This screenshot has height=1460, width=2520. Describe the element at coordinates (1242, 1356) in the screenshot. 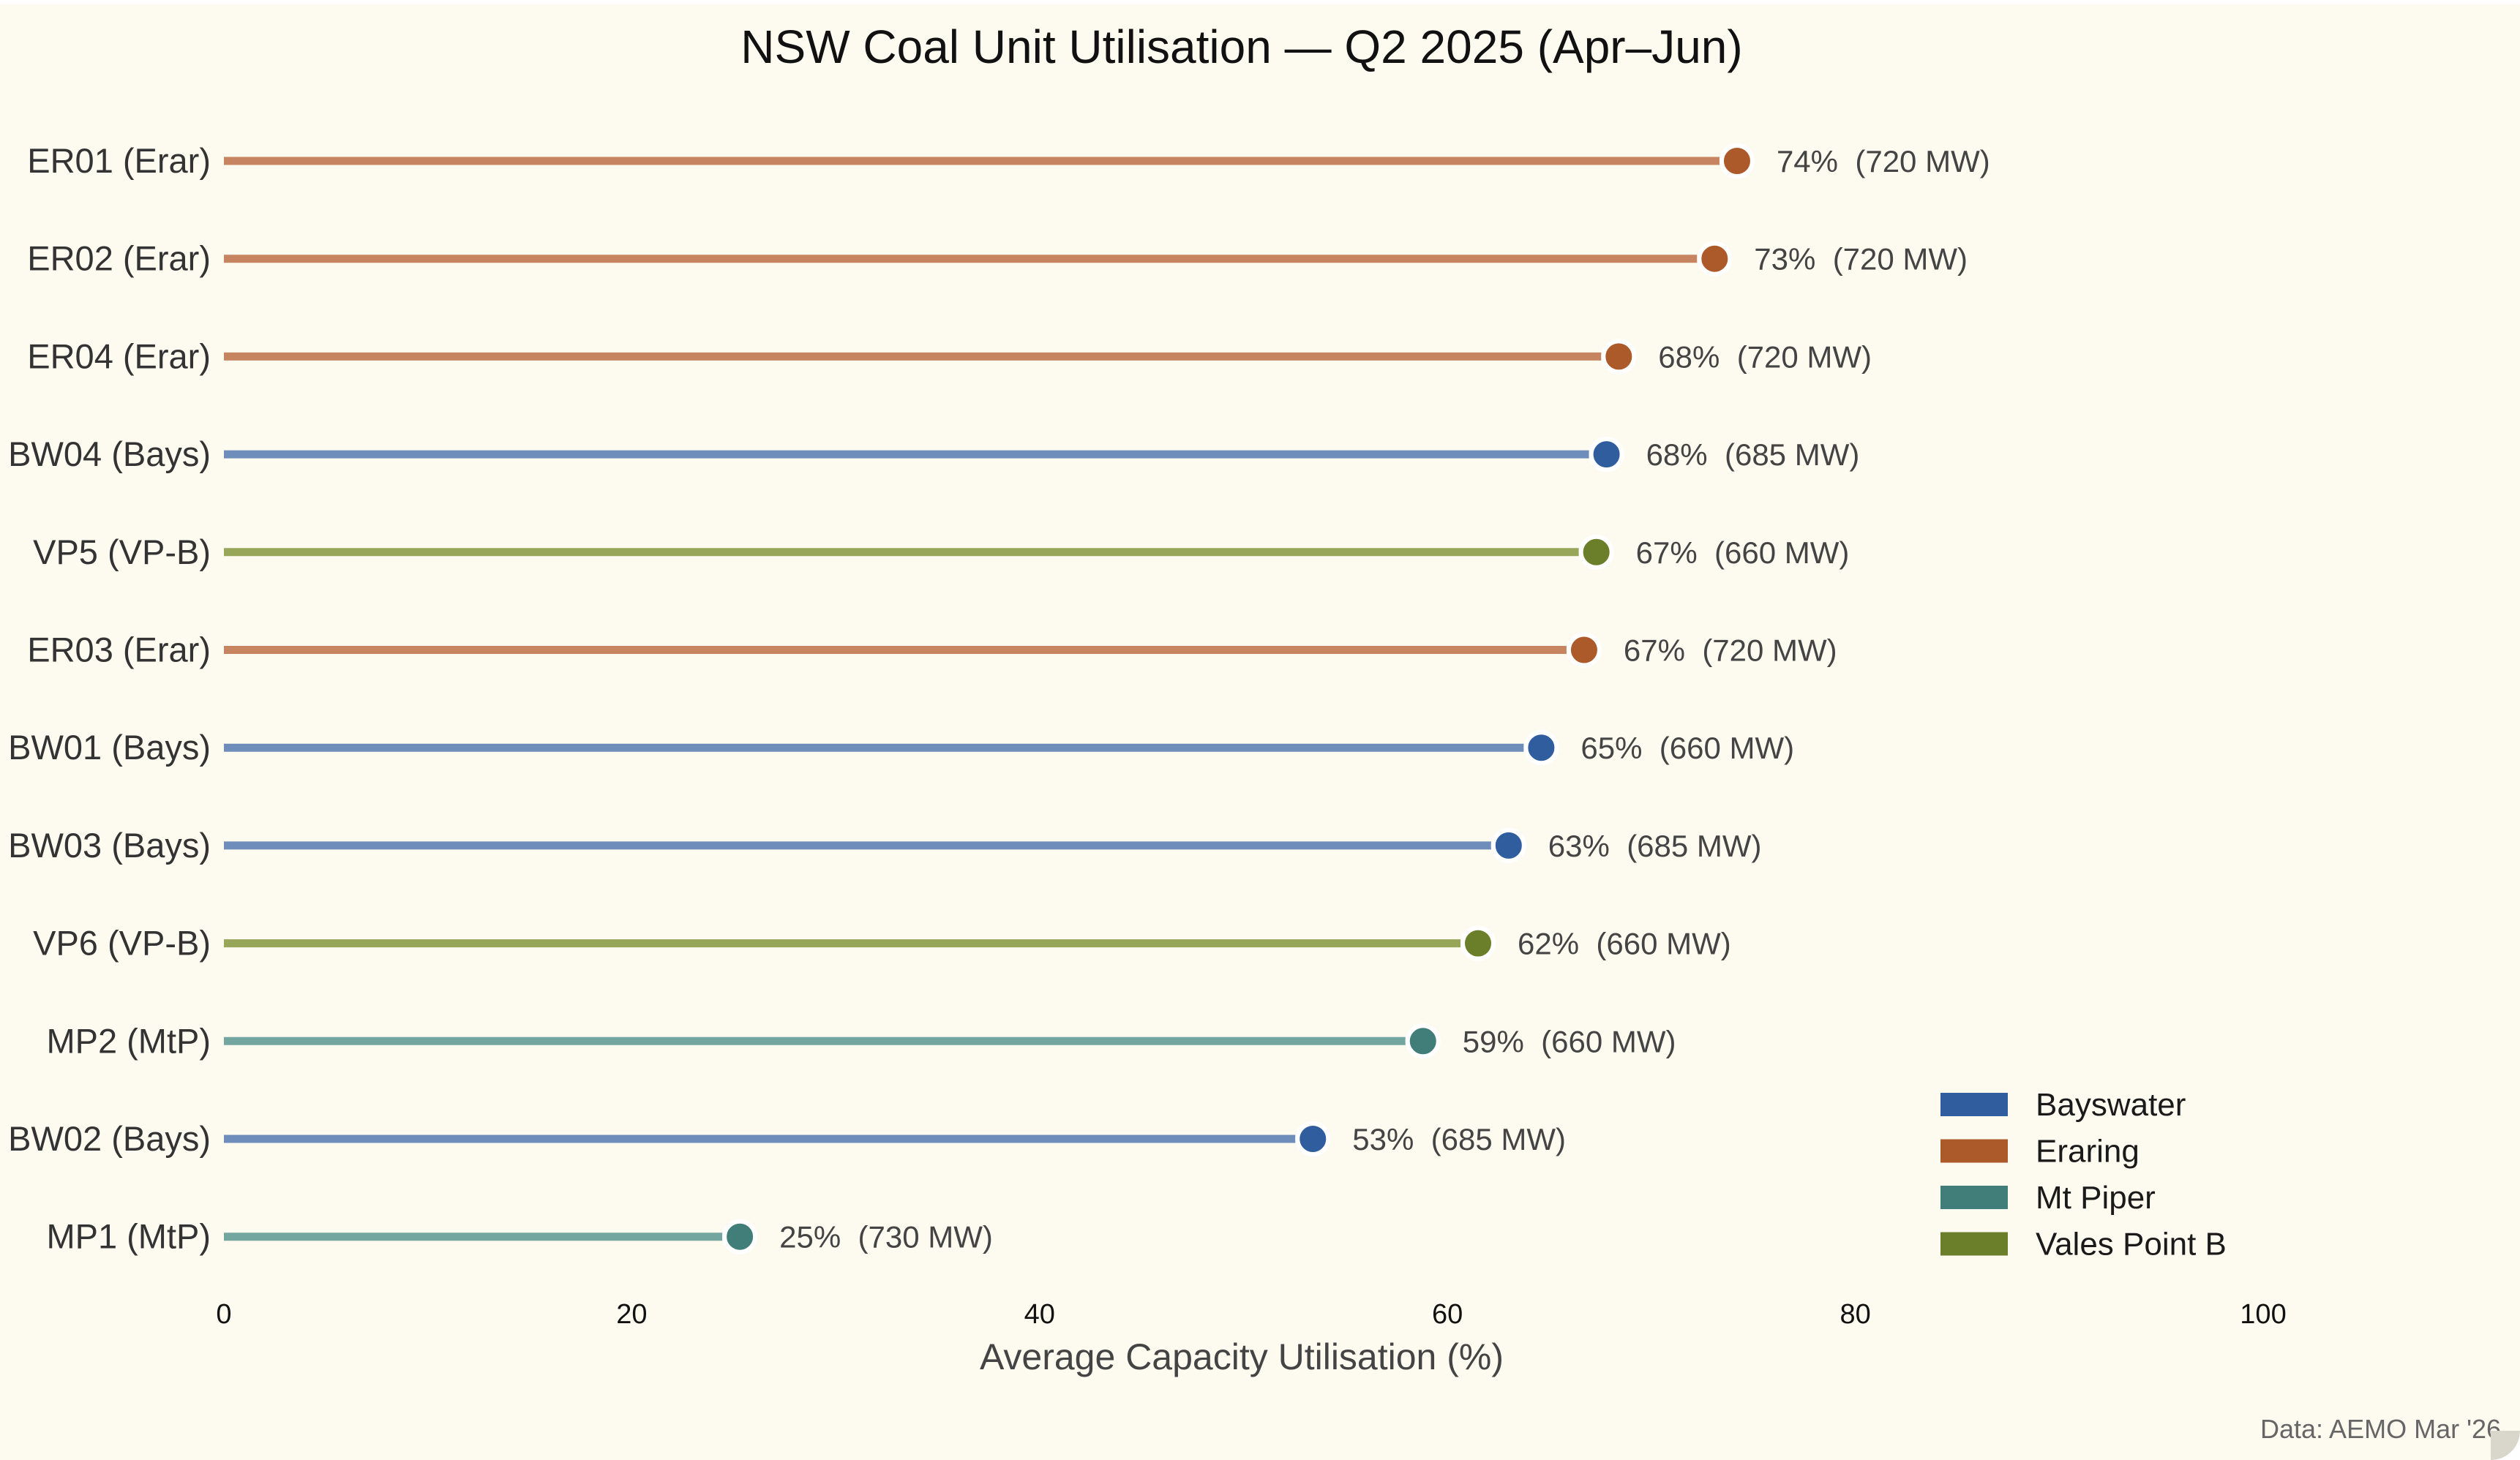

I see `x-axis-label: Average Capacity Utilisation (%)` at that location.